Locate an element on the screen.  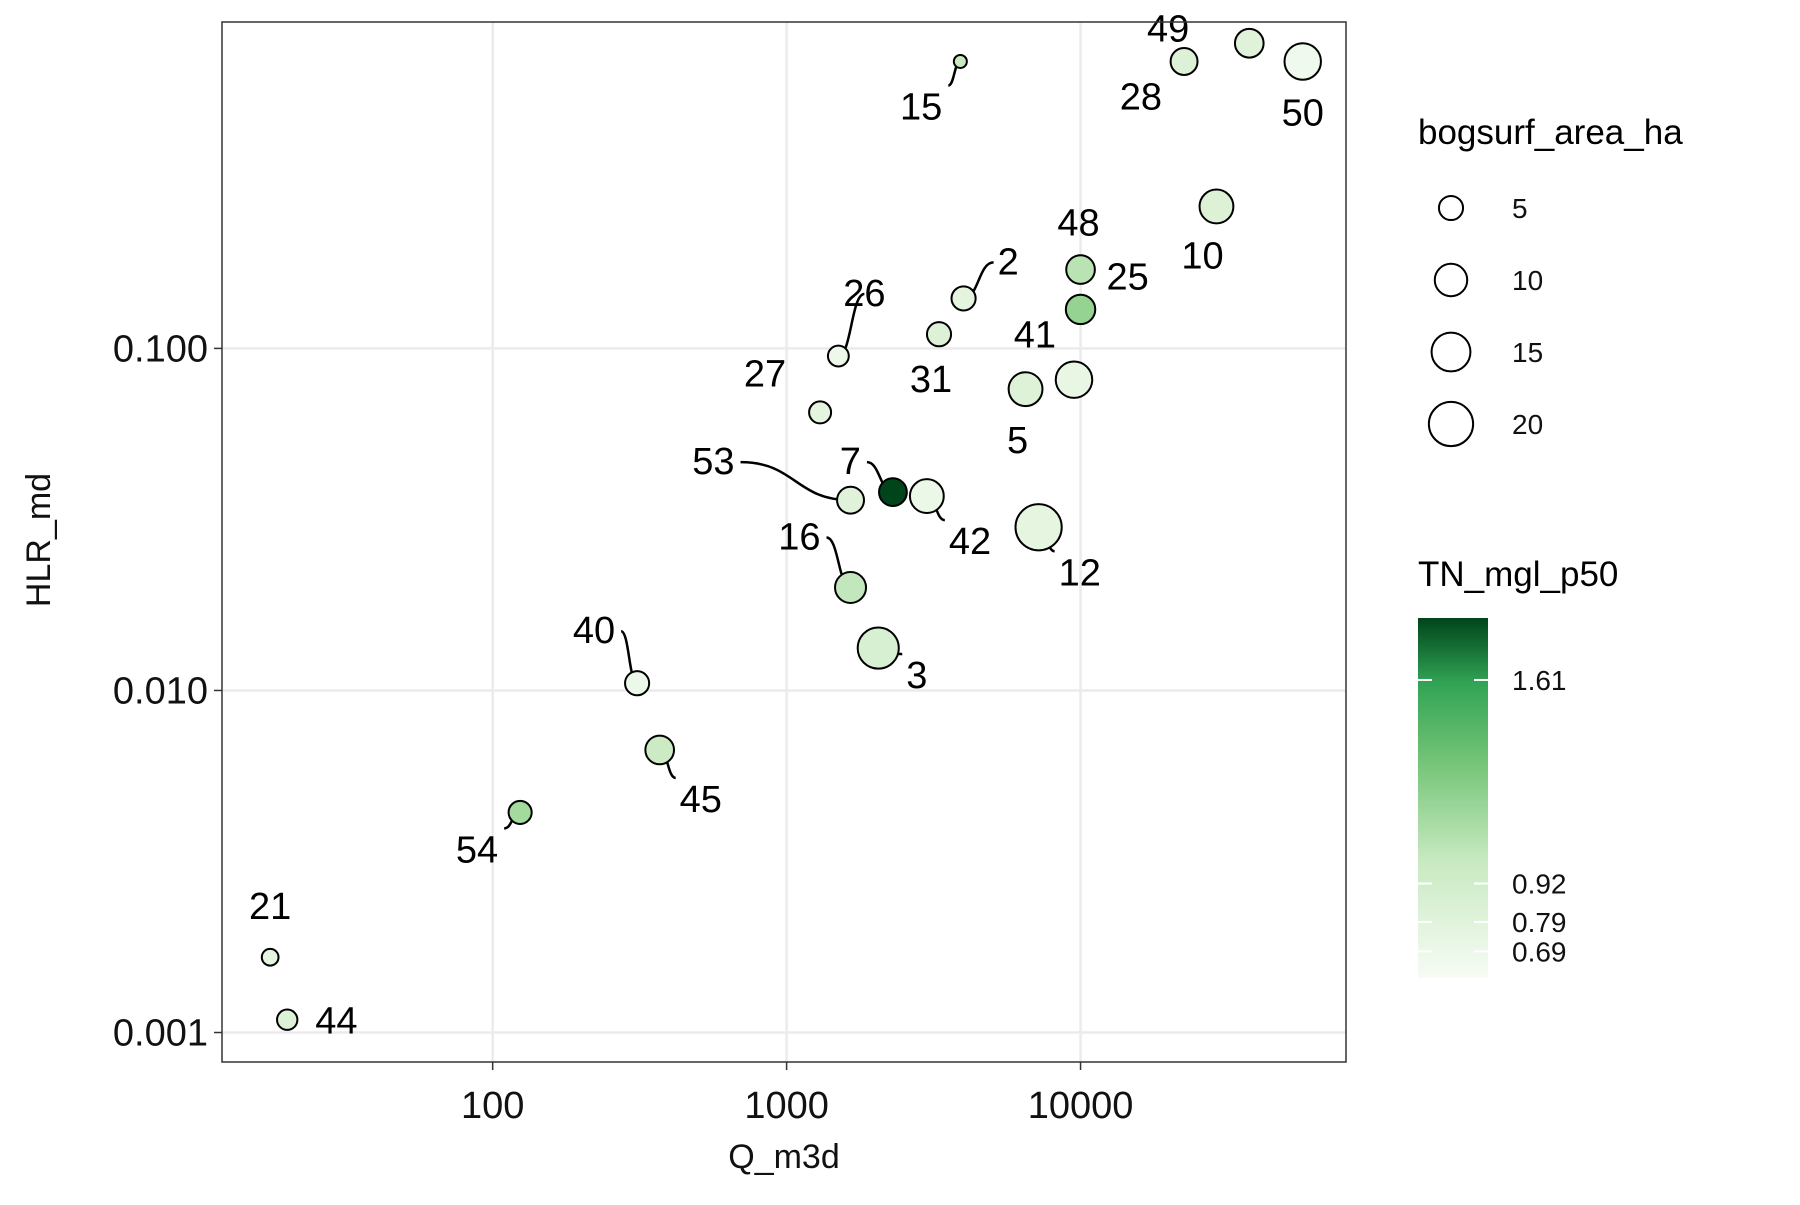
point-label-2: 2 is located at coordinates (1008, 262).